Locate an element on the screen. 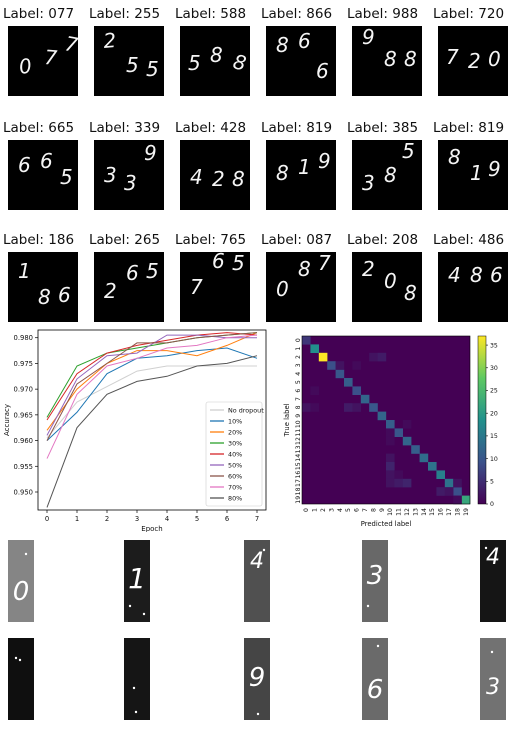 The width and height of the screenshot is (512, 734). digit-glyph: 0 is located at coordinates (390, 281).